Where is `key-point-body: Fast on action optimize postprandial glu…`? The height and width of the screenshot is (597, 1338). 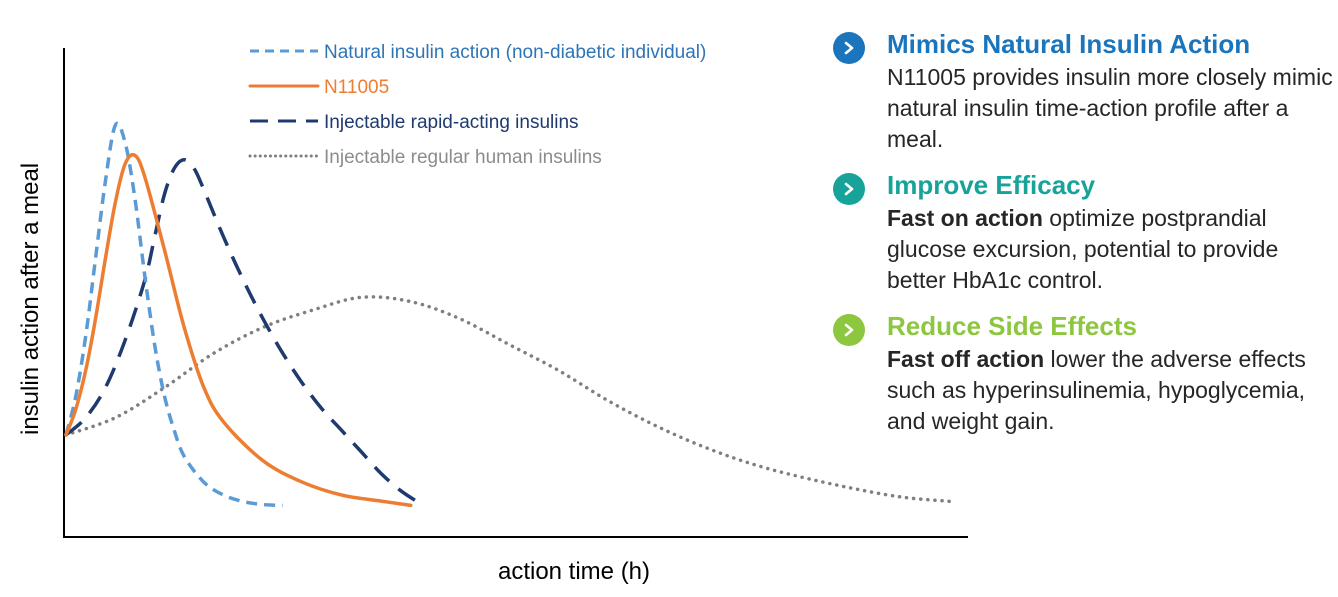 key-point-body: Fast on action optimize postprandial glu… is located at coordinates (1110, 249).